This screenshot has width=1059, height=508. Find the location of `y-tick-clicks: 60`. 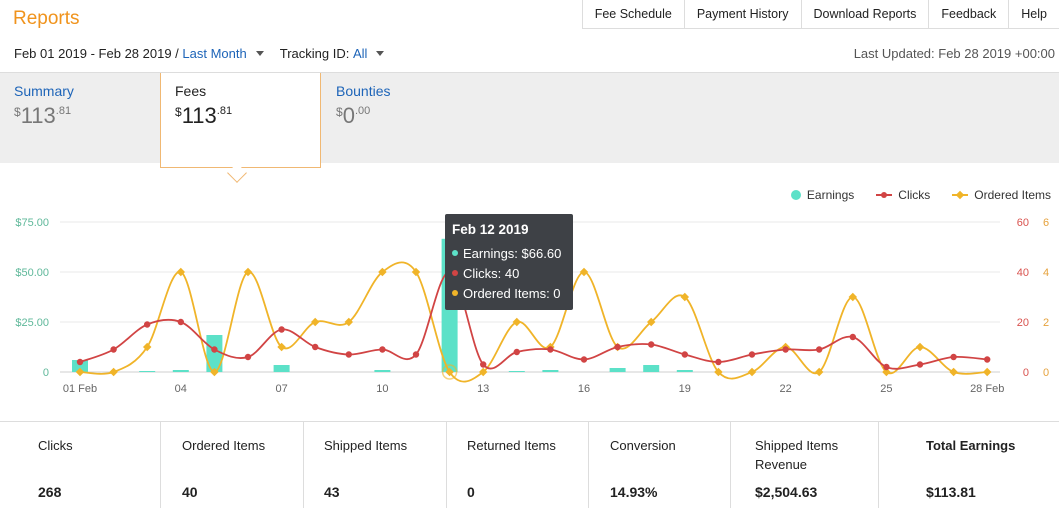

y-tick-clicks: 60 is located at coordinates (1023, 223).